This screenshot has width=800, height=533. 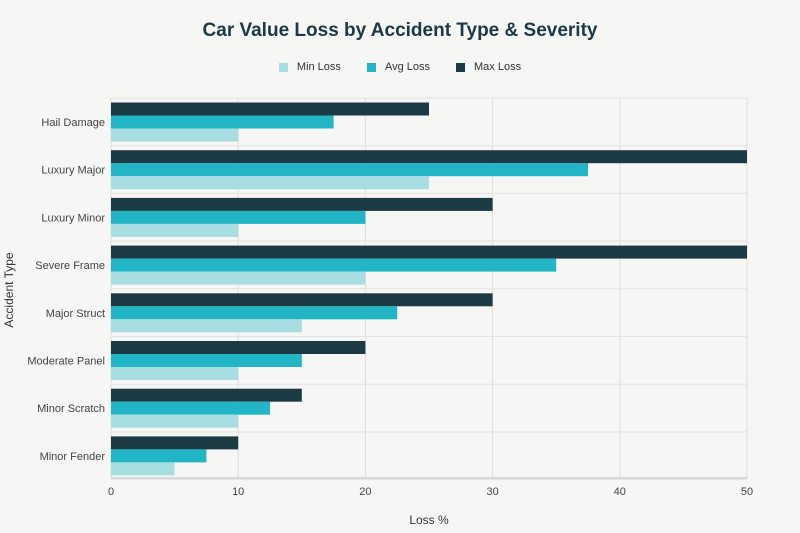 What do you see at coordinates (334, 265) in the screenshot?
I see `bar-severe-frame-avg-loss` at bounding box center [334, 265].